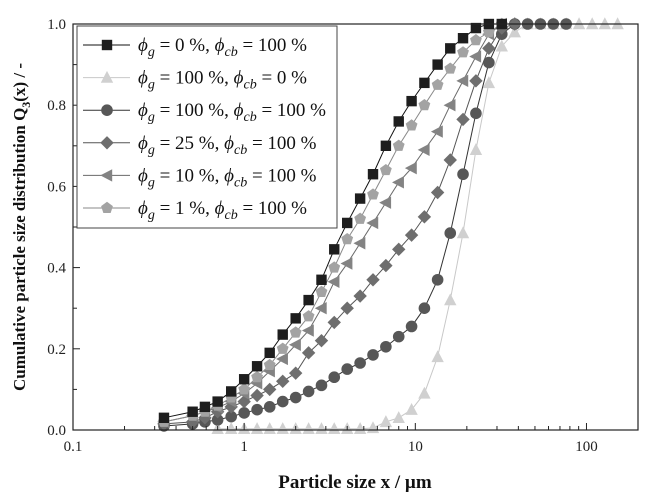 The width and height of the screenshot is (649, 502). I want to click on legend-marker-circle, so click(107, 110).